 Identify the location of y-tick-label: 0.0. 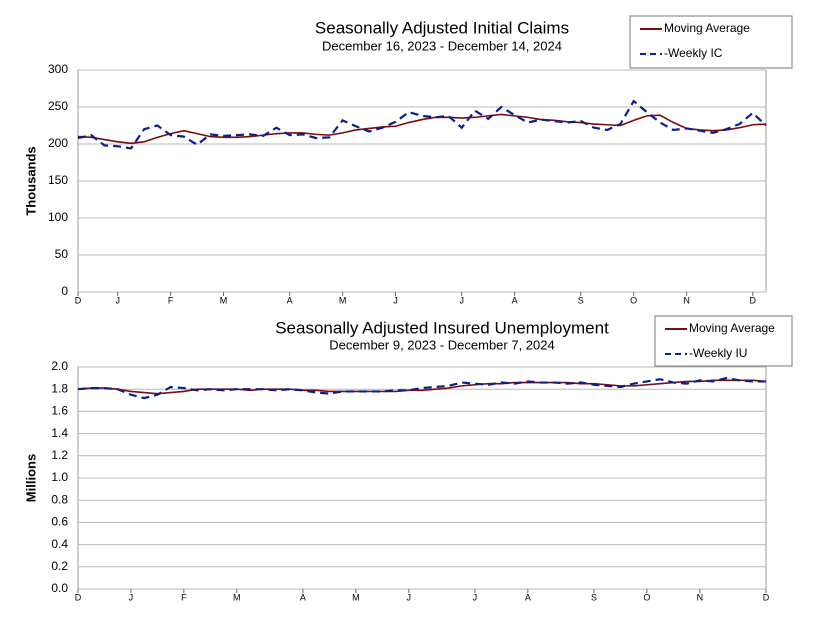
(59, 588).